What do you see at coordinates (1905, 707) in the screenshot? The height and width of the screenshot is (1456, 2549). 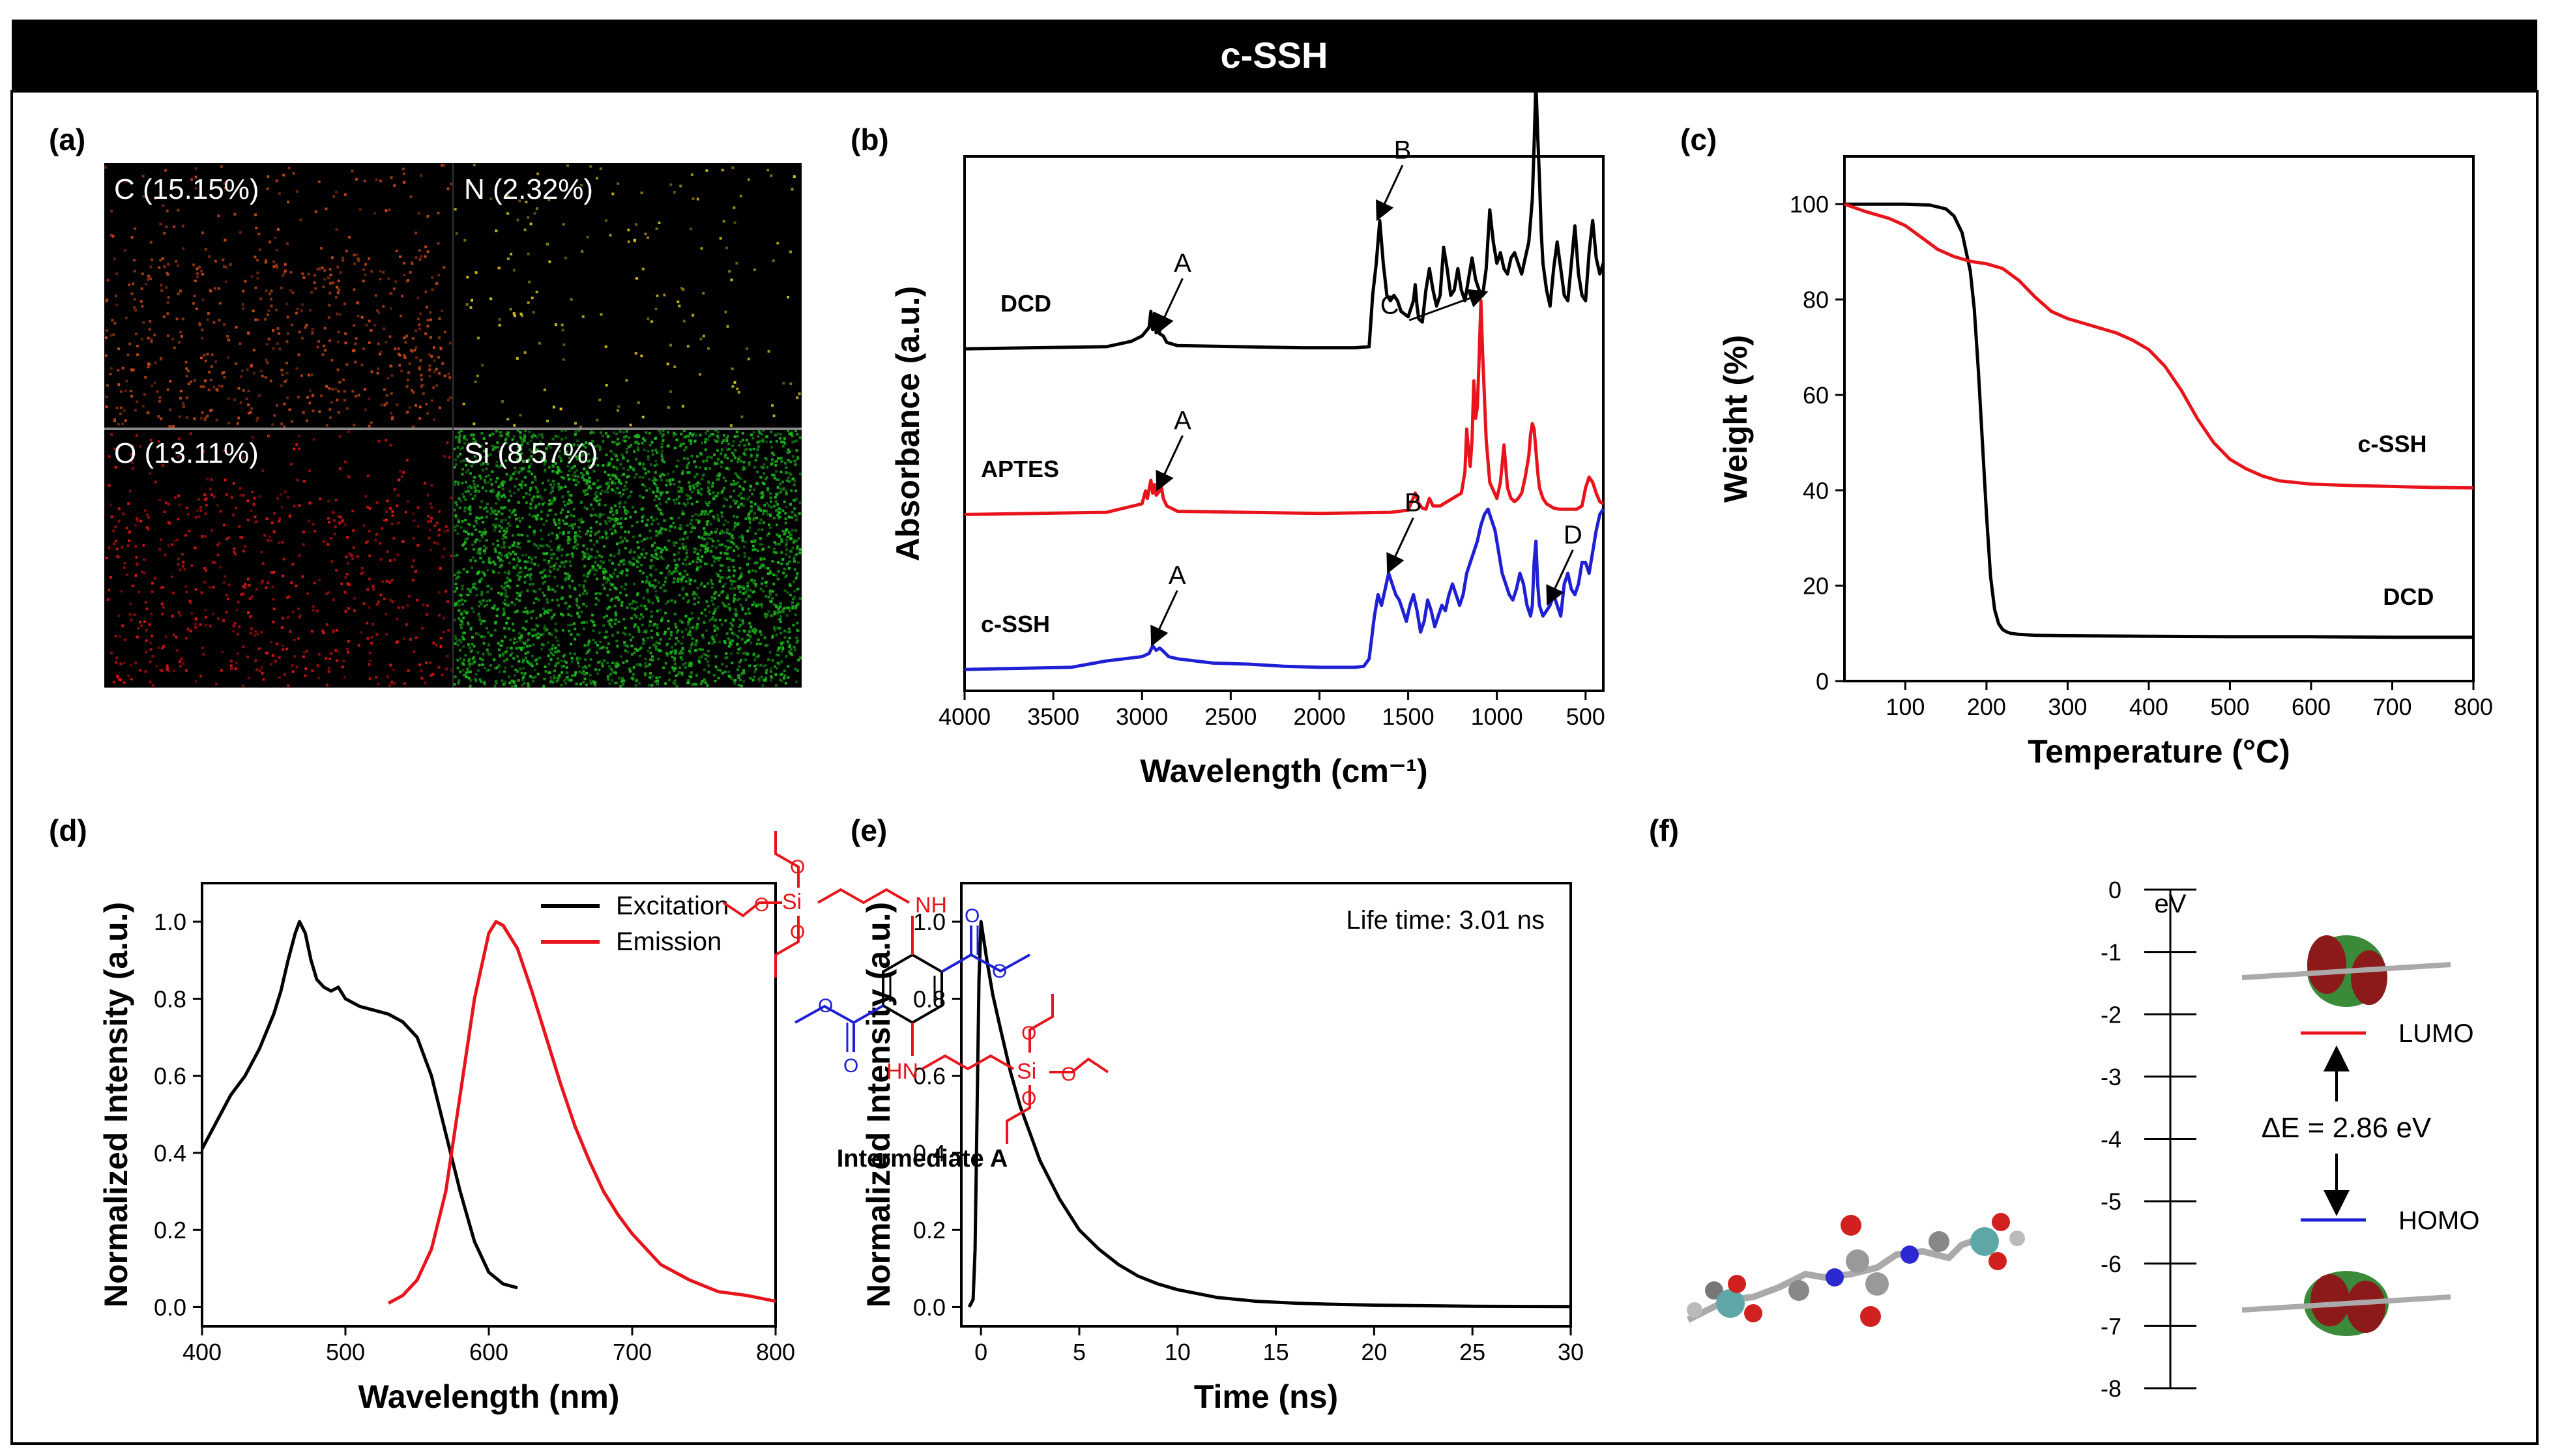 I see `x-tick-label: 100` at bounding box center [1905, 707].